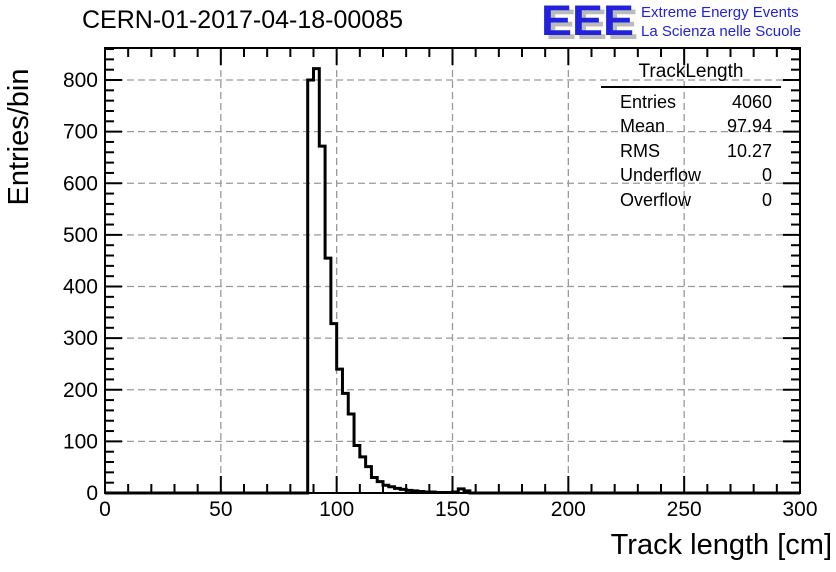  I want to click on stats-box-title: TrackLength, so click(691, 74).